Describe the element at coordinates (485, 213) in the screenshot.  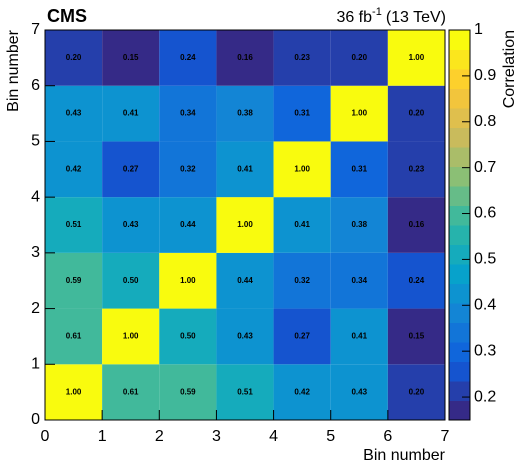
I see `colorbar-tick-label: 0.6` at that location.